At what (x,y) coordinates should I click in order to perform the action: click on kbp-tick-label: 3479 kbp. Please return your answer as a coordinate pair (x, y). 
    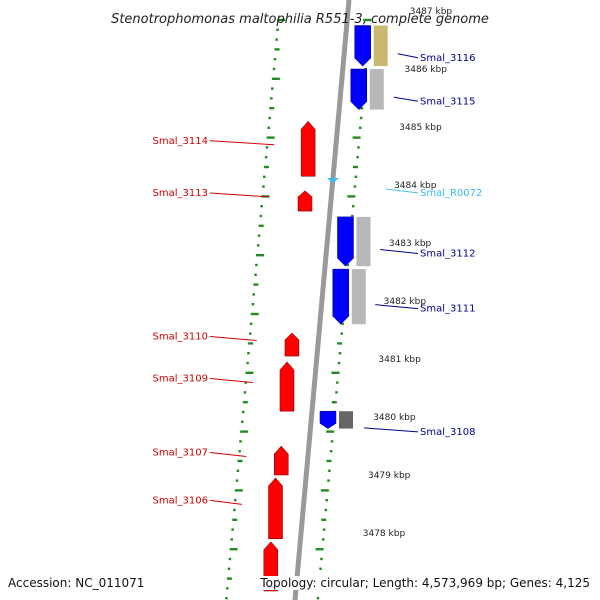
    Looking at the image, I should click on (389, 476).